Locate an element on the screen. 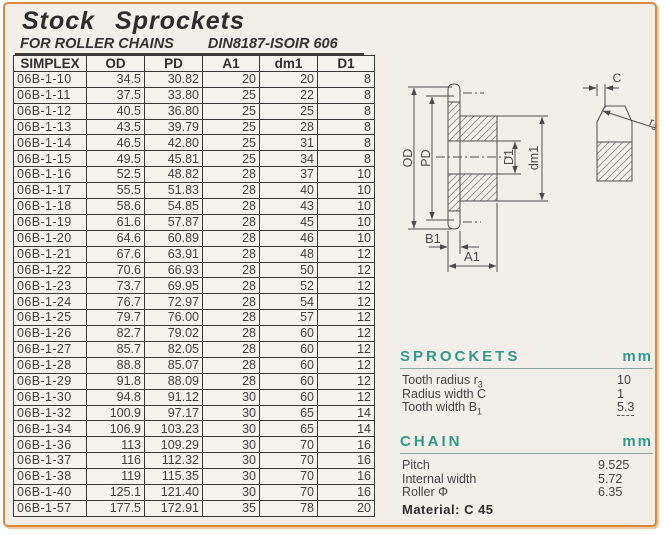 Image resolution: width=670 pixels, height=535 pixels. cell-od: 49.5 is located at coordinates (115, 159).